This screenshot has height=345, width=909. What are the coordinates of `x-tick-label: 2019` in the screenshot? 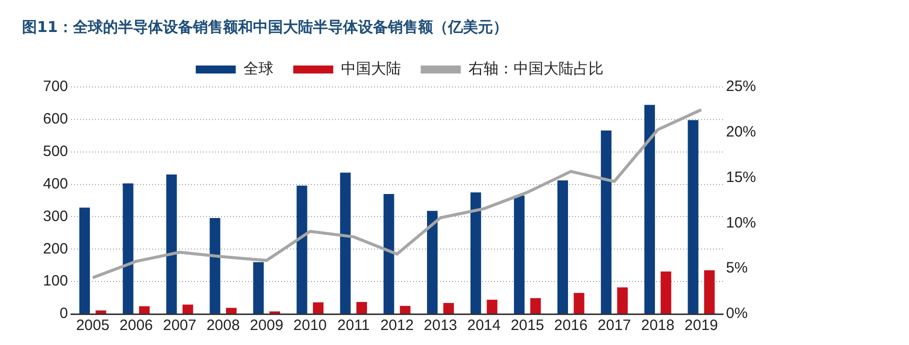 It's located at (701, 325).